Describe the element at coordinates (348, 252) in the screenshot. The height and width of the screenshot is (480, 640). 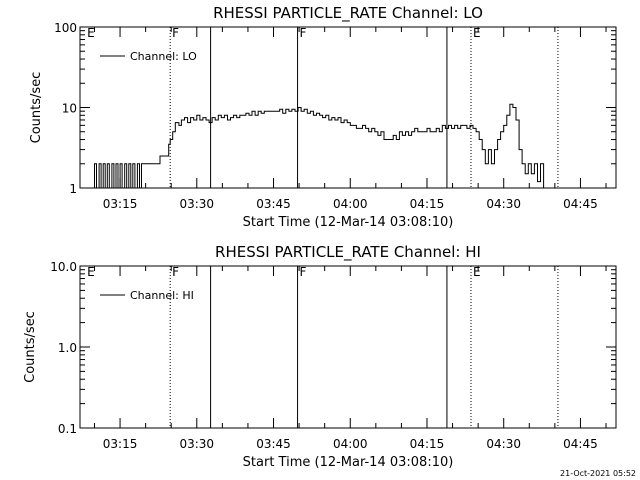
I see `chart-title: RHESSI PARTICLE_RATE Channel: HI` at that location.